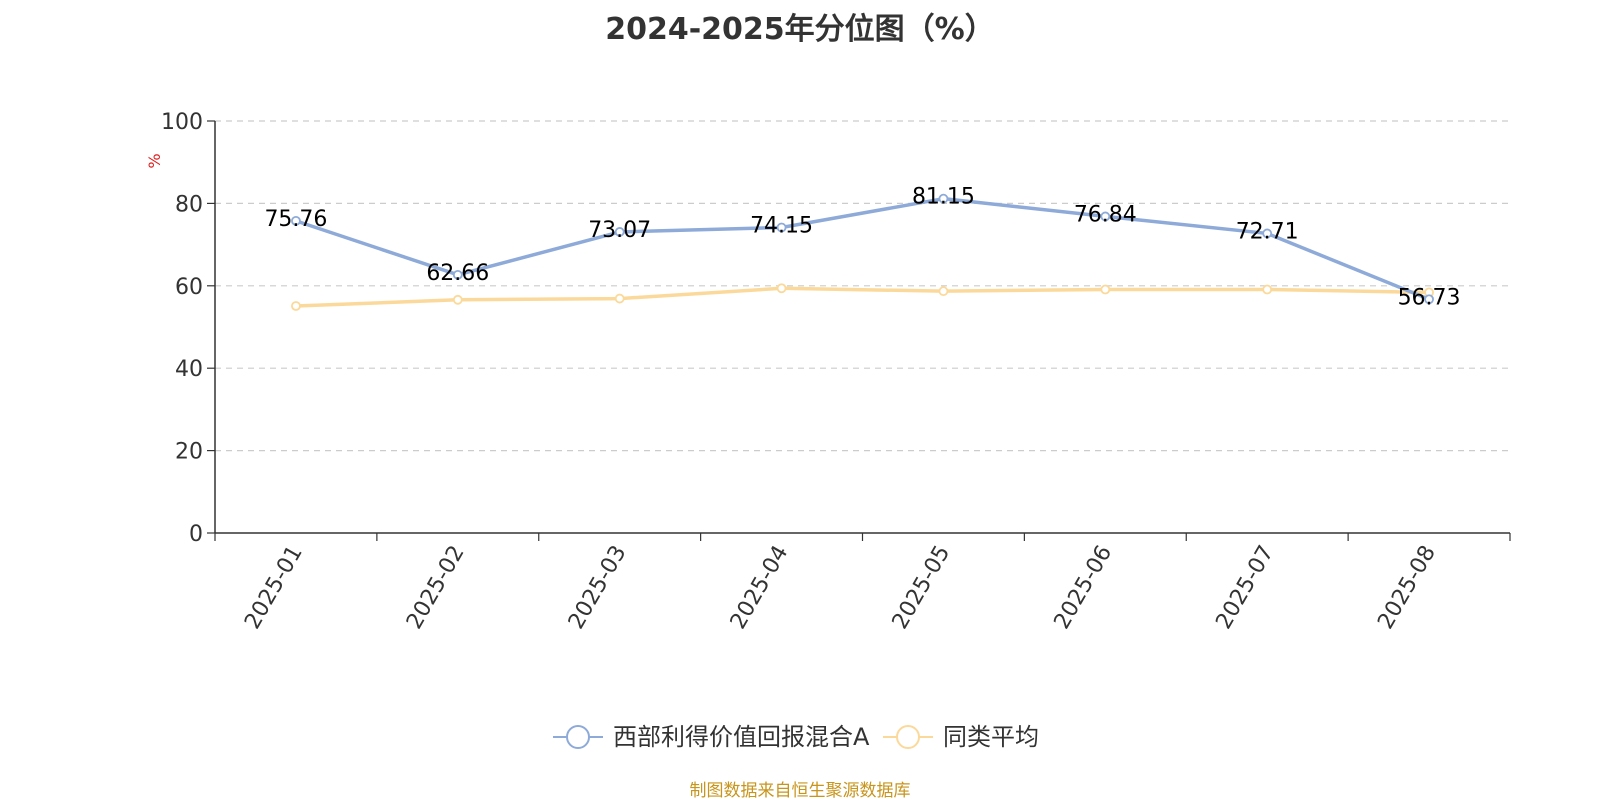 The image size is (1600, 800). I want to click on y-tick-label: 100, so click(182, 122).